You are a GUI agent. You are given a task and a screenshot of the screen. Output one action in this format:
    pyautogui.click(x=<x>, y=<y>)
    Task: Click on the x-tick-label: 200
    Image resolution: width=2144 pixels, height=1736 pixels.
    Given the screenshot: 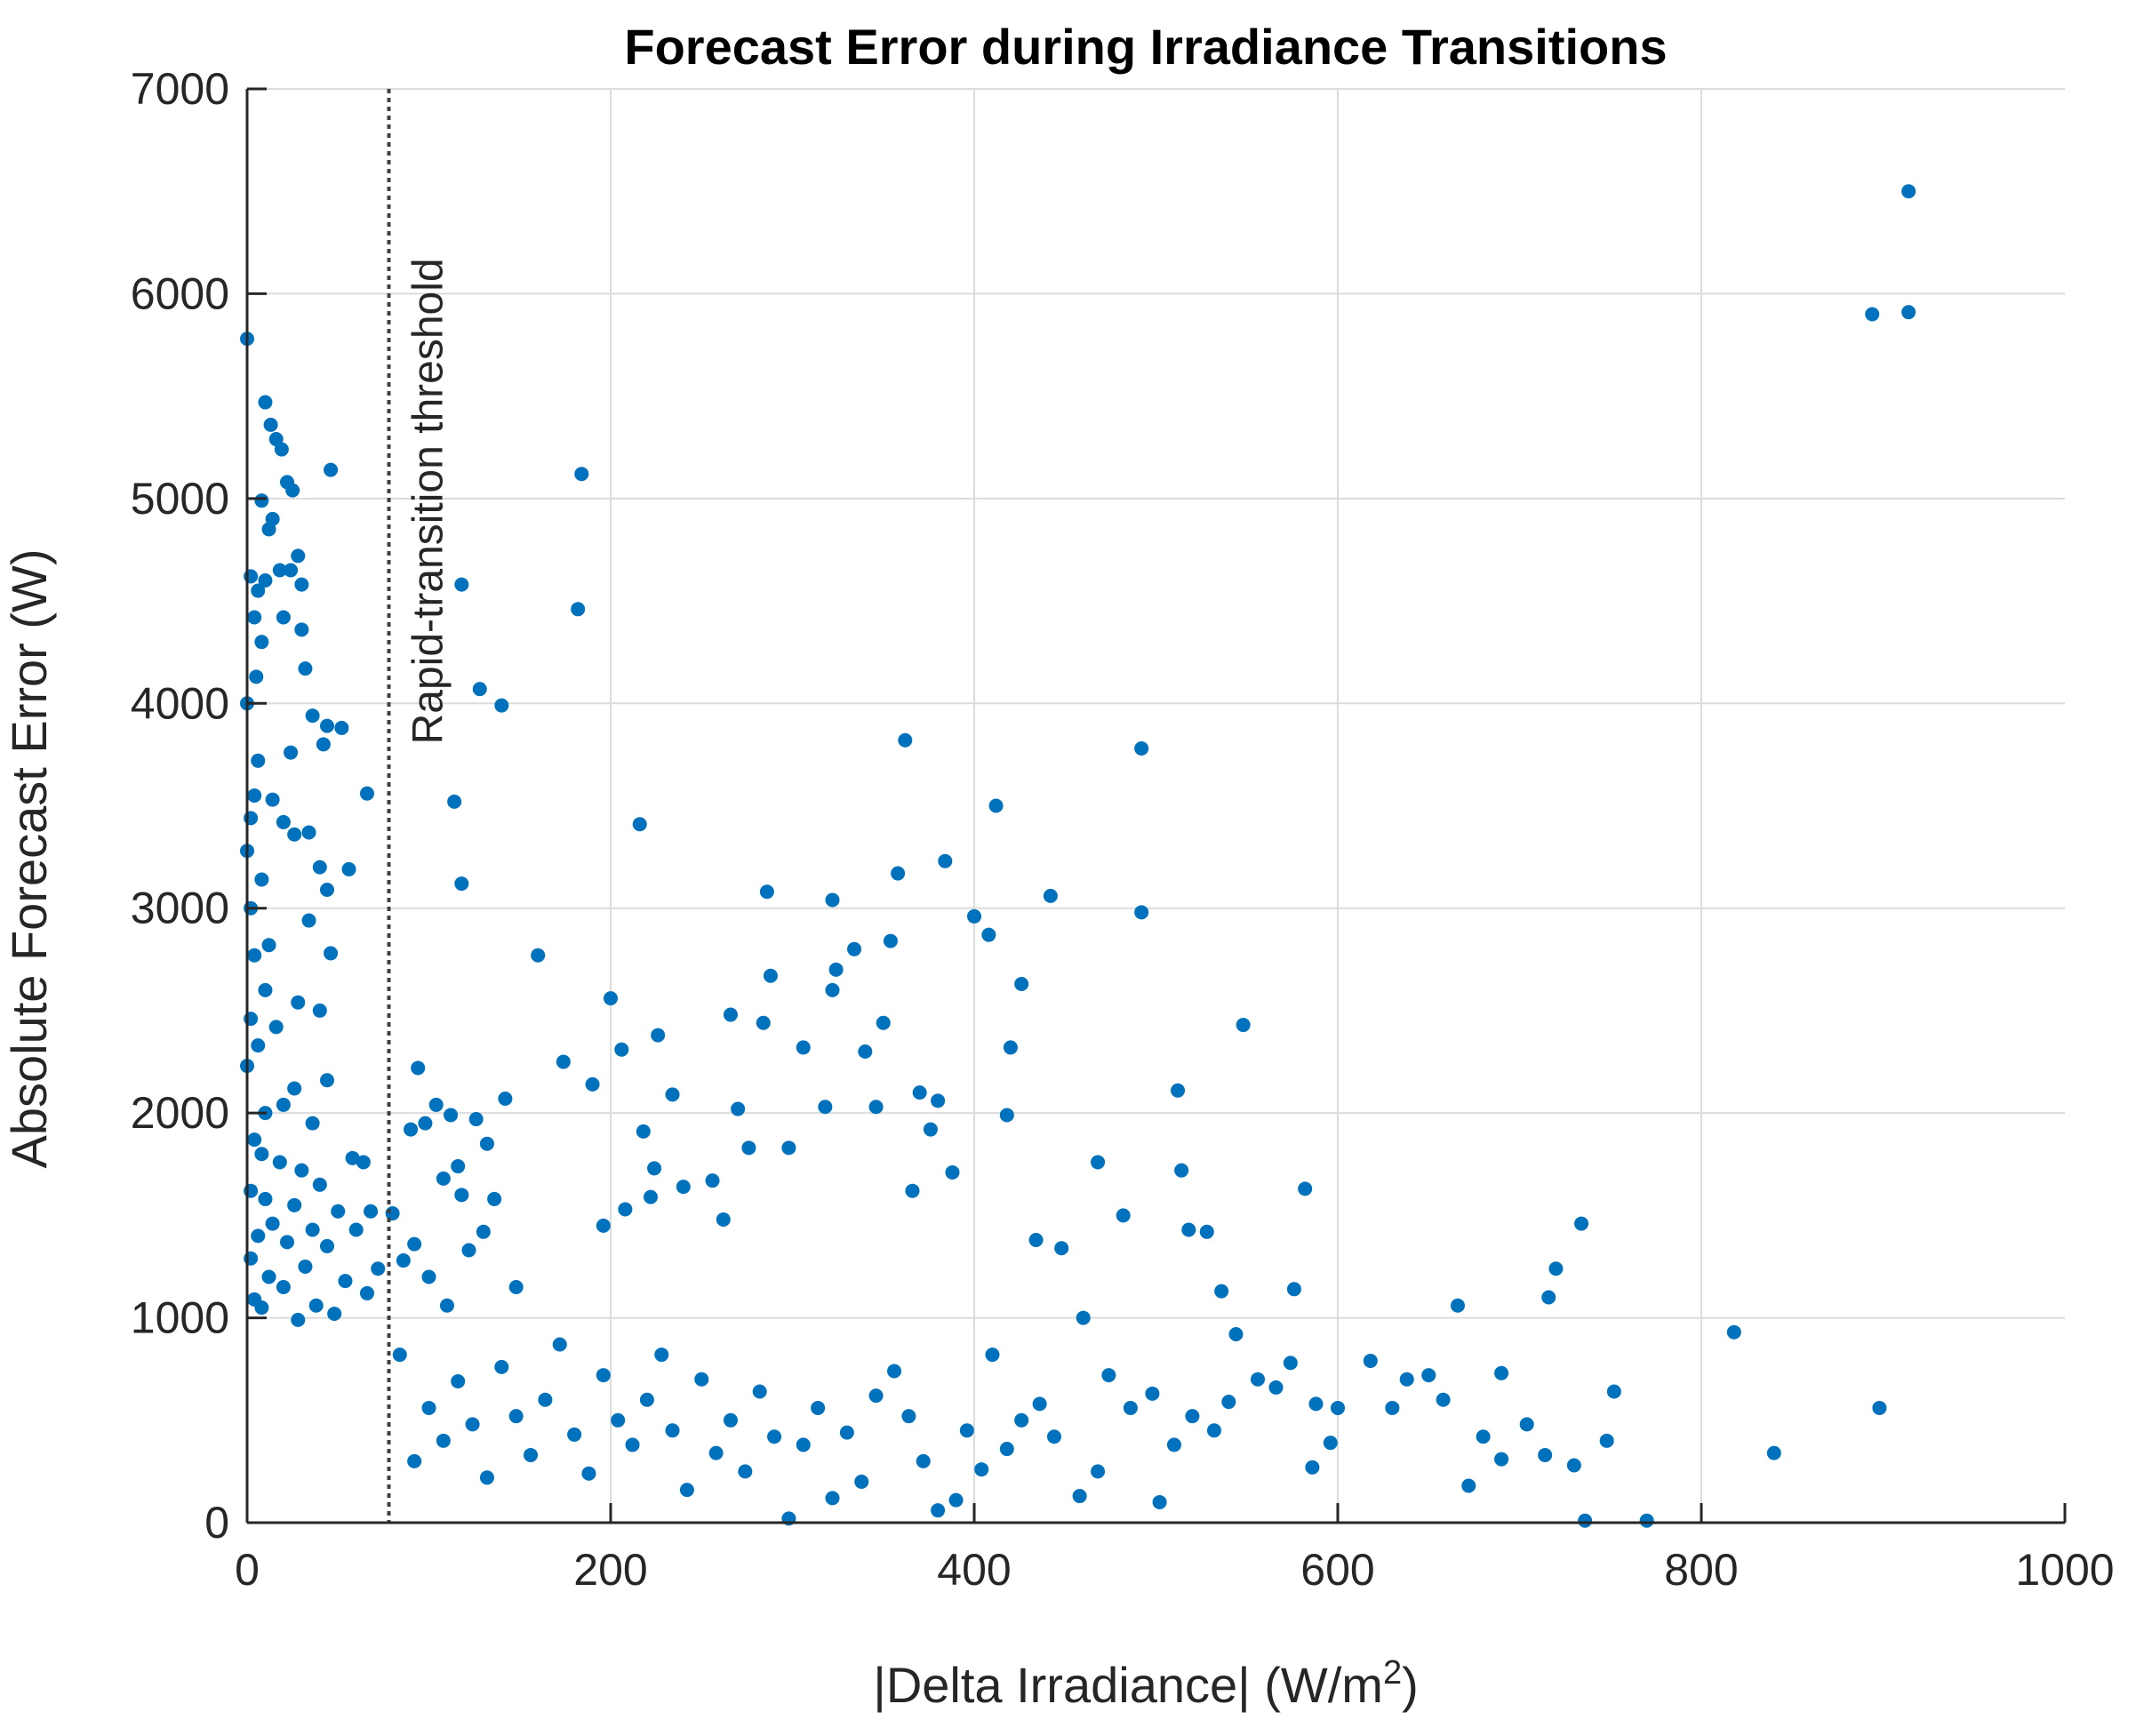 What is the action you would take?
    pyautogui.click(x=610, y=1570)
    